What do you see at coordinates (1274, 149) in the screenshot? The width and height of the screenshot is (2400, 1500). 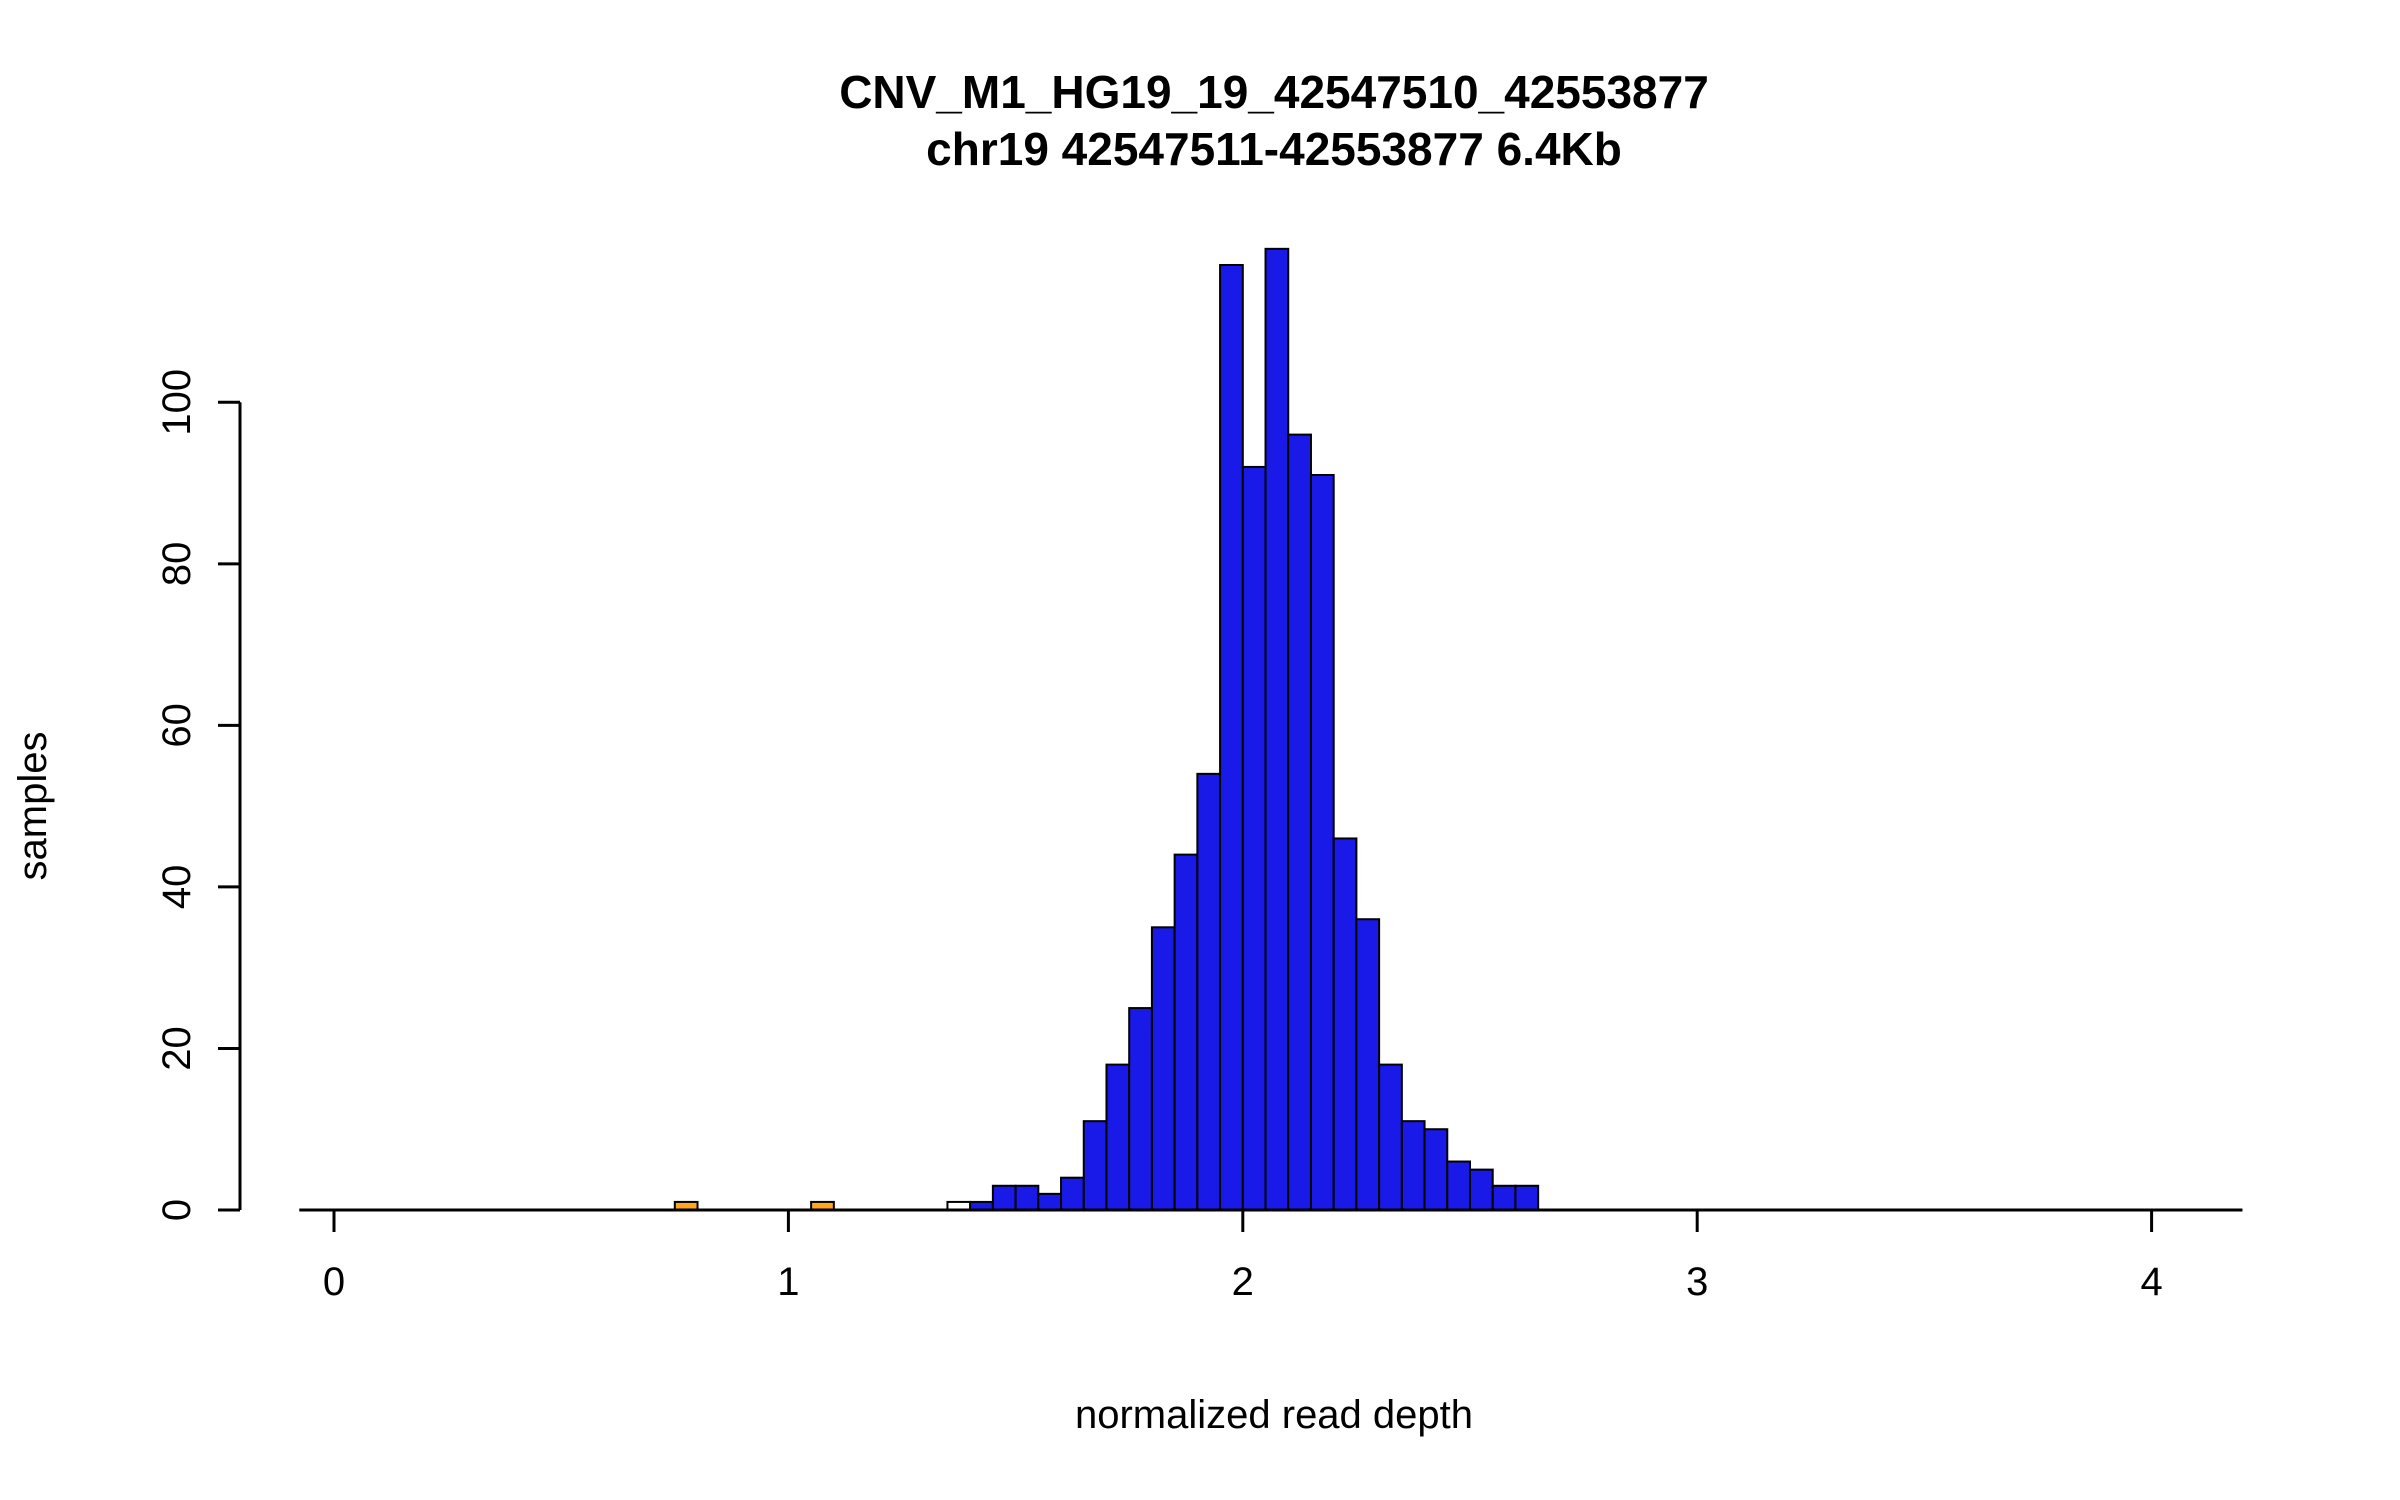 I see `chart-subtitle: chr19 42547511-42553877 6.4Kb` at bounding box center [1274, 149].